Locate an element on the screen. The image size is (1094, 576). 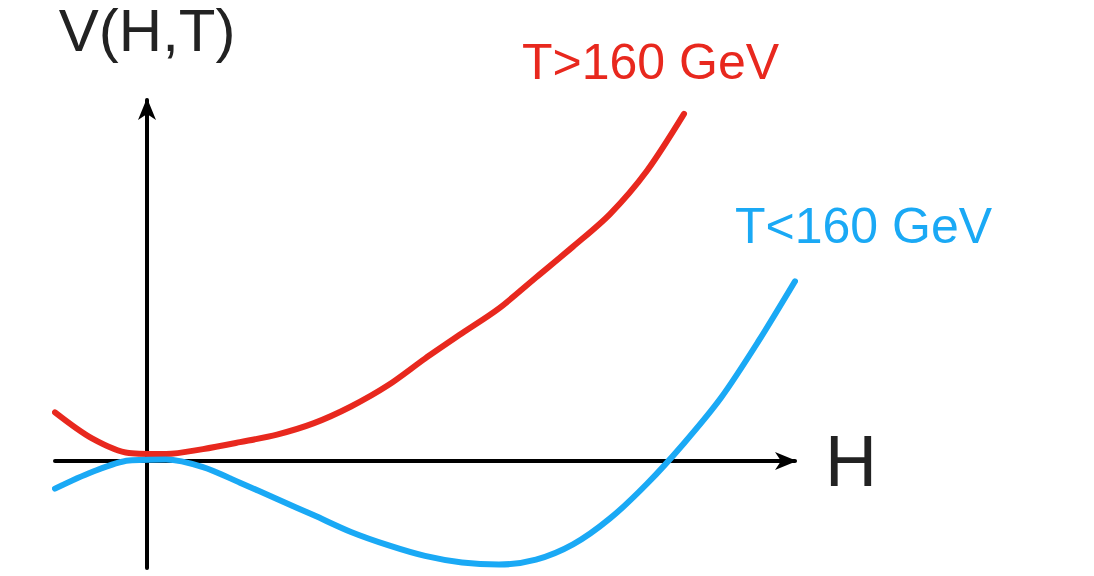
series-label: T>160 GeV is located at coordinates (651, 61).